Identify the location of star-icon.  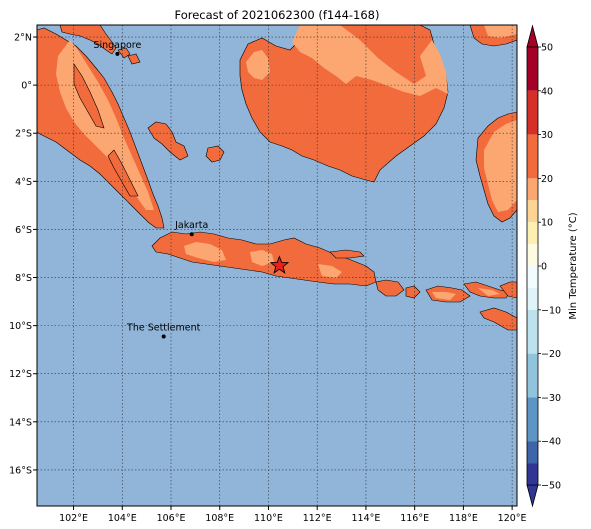
(279, 264).